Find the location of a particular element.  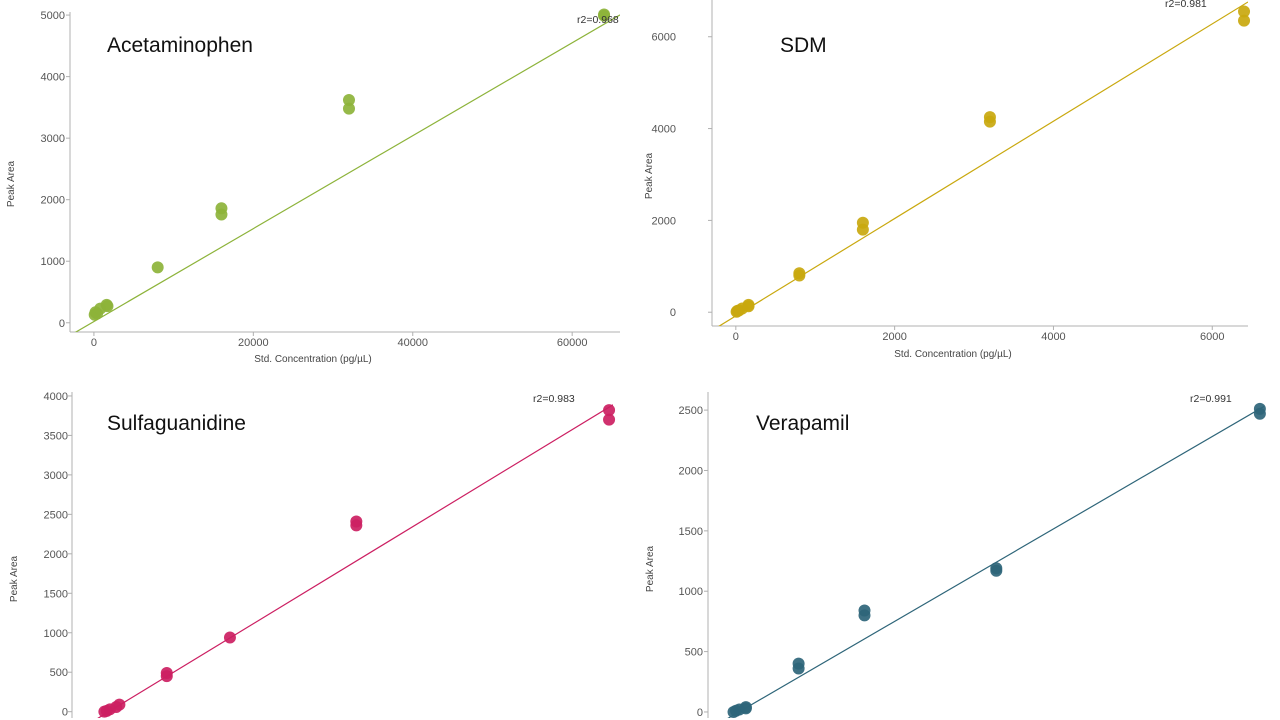

x-tick-label: 2000 is located at coordinates (894, 337).